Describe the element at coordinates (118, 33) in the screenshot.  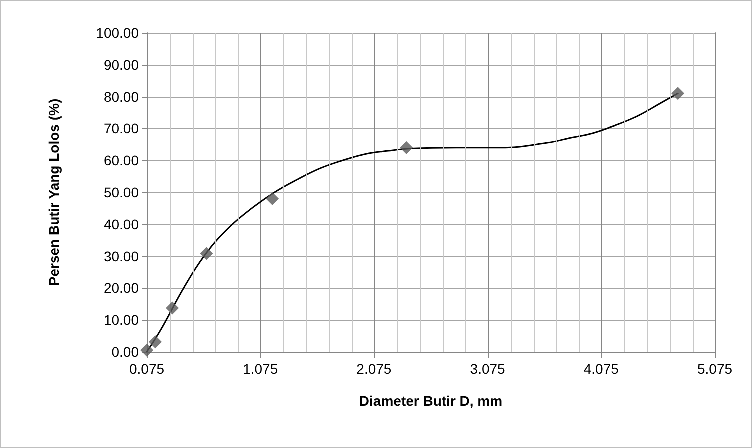
I see `y-tick-label: 100.00` at that location.